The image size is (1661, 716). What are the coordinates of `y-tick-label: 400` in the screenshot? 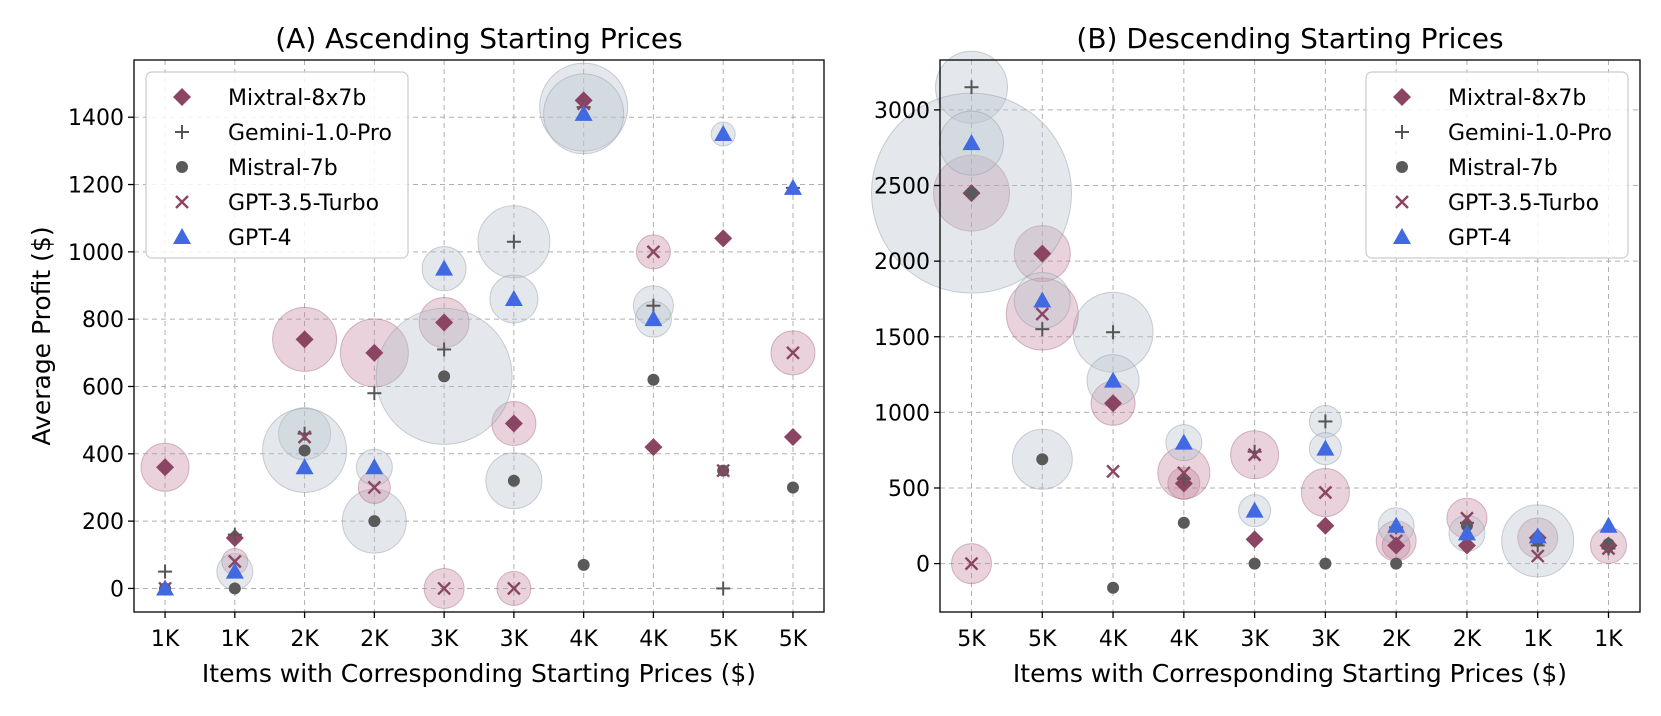 It's located at (103, 455).